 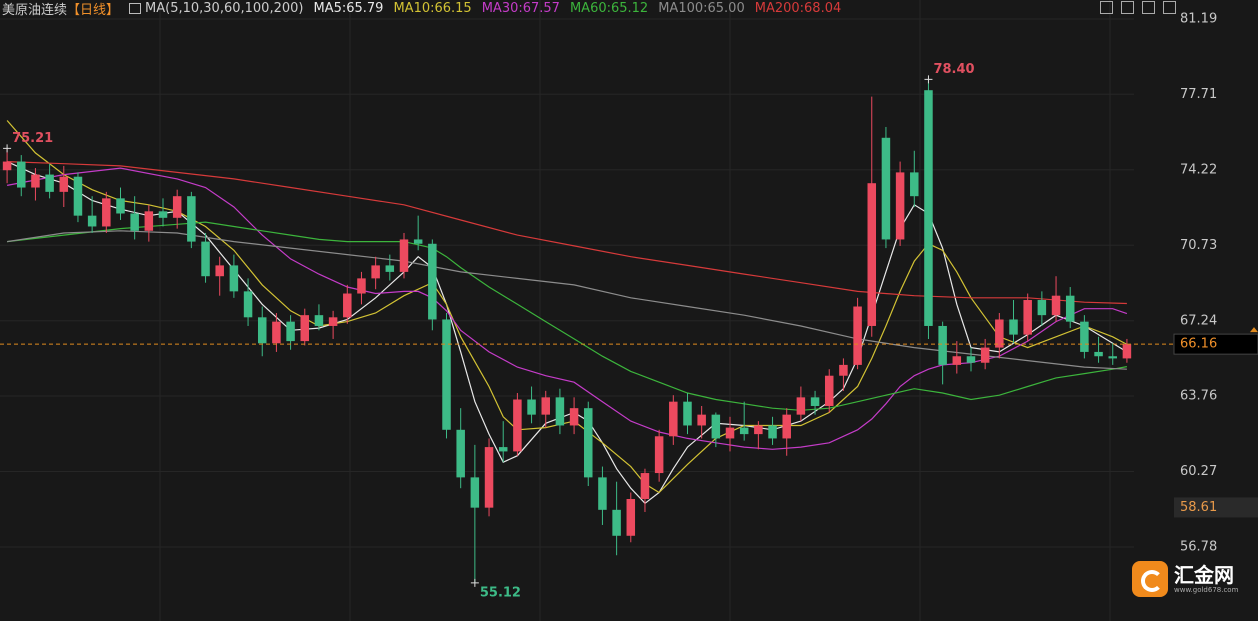 What do you see at coordinates (1185, 579) in the screenshot?
I see `watermark: 汇金网 www.gold678.com` at bounding box center [1185, 579].